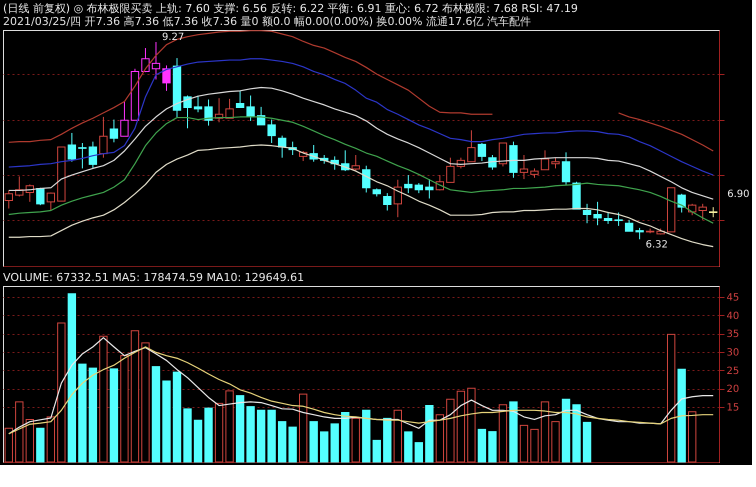 The height and width of the screenshot is (487, 756). Describe the element at coordinates (733, 334) in the screenshot. I see `y-tick-label: 35` at that location.